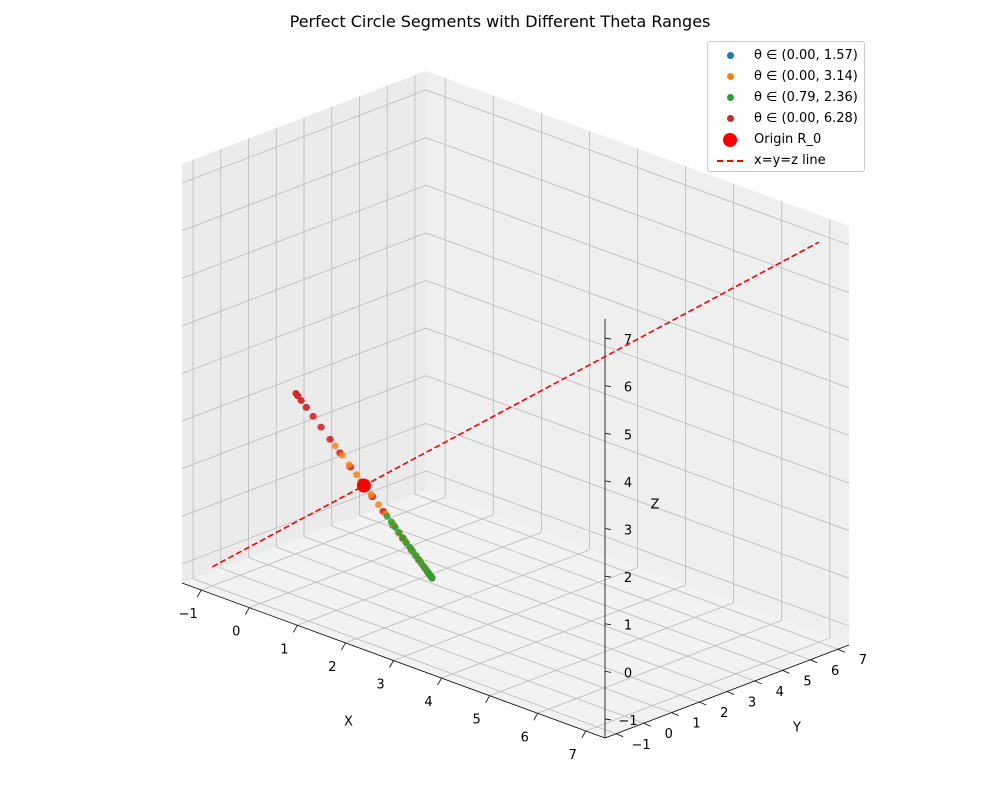  I want to click on y-tick-label: 1, so click(696, 724).